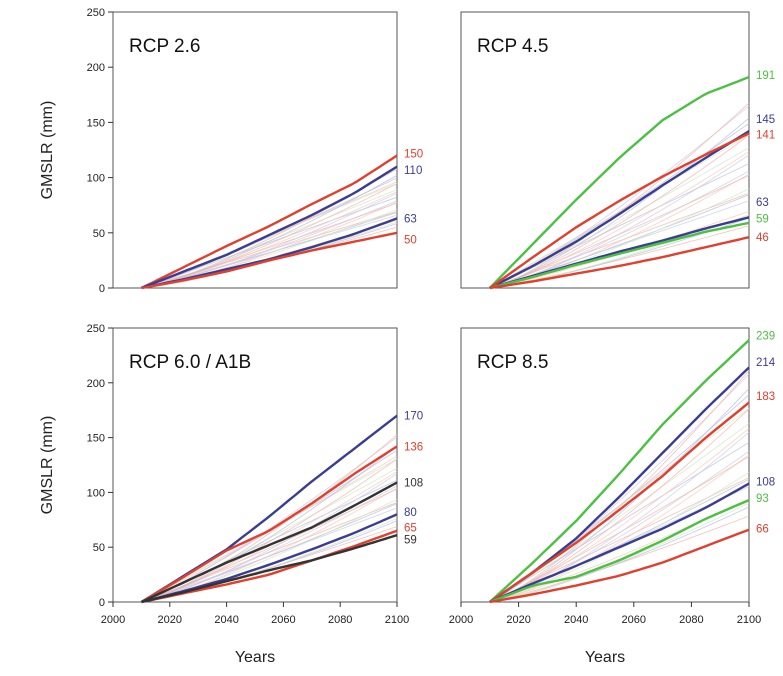 This screenshot has width=783, height=676. I want to click on end-label-150: 150, so click(413, 154).